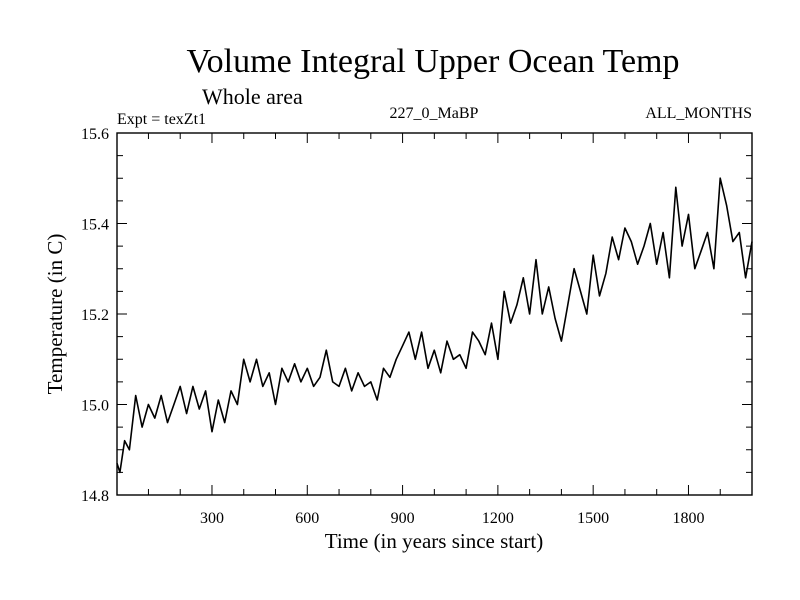 The width and height of the screenshot is (800, 600). I want to click on x-tick-label: 1200, so click(498, 518).